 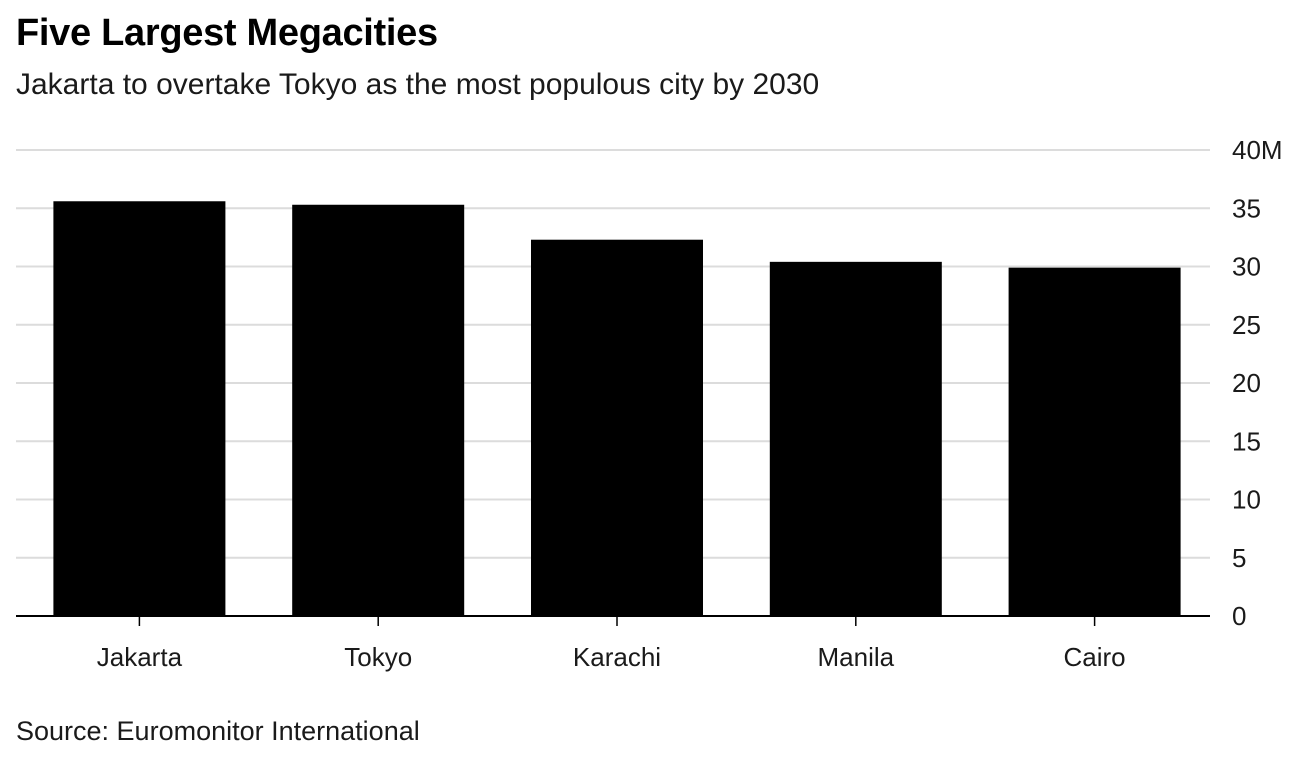 I want to click on x-tick-label: Tokyo, so click(x=378, y=657).